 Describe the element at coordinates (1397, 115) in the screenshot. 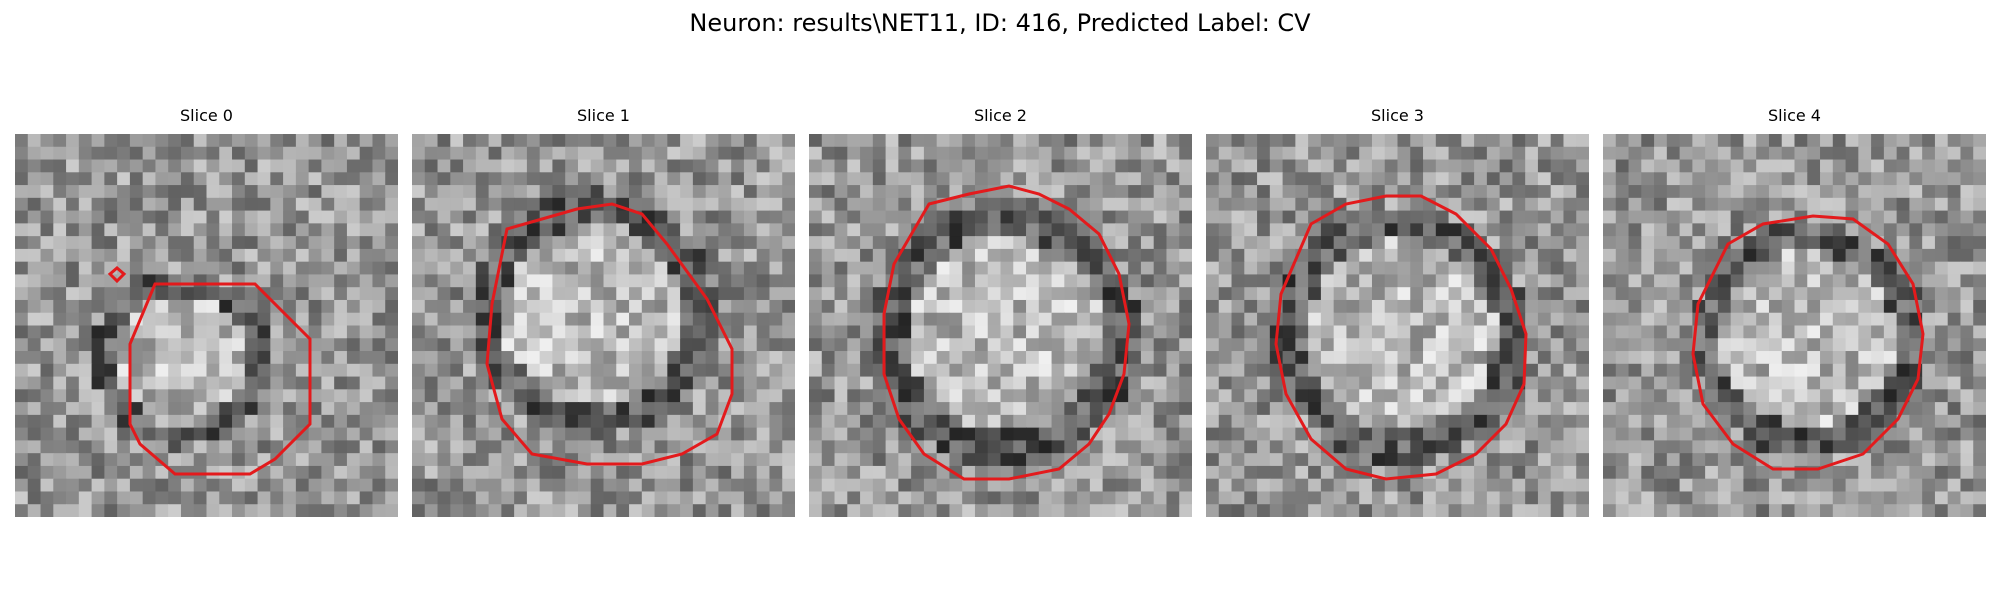

I see `slice-title-3: Slice 3` at that location.